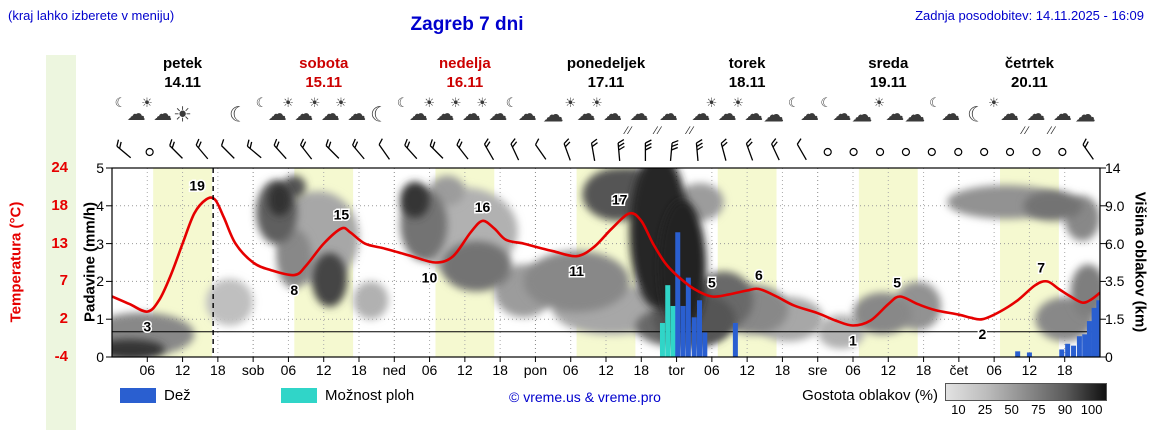  Describe the element at coordinates (182, 82) in the screenshot. I see `day-date: 14.11` at that location.